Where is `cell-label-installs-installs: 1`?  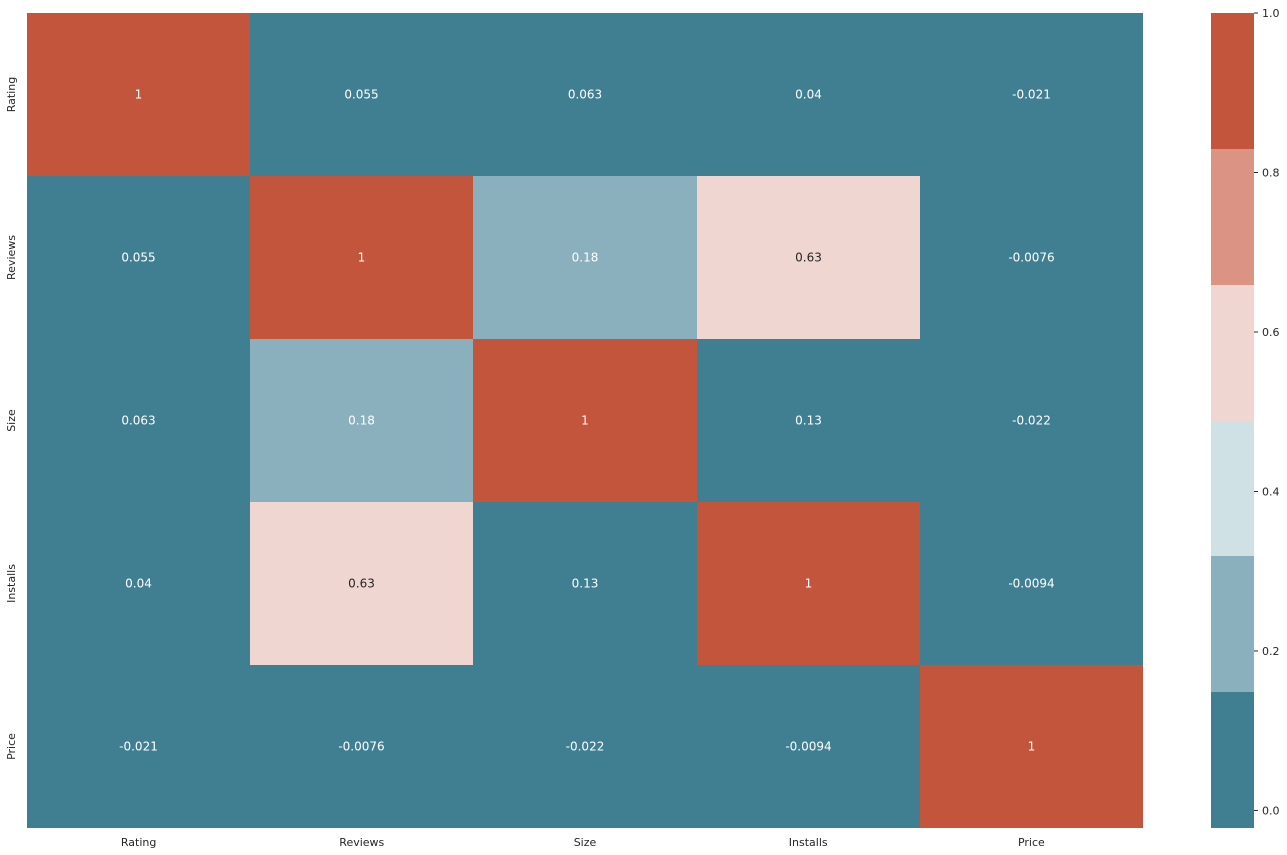
cell-label-installs-installs: 1 is located at coordinates (809, 584).